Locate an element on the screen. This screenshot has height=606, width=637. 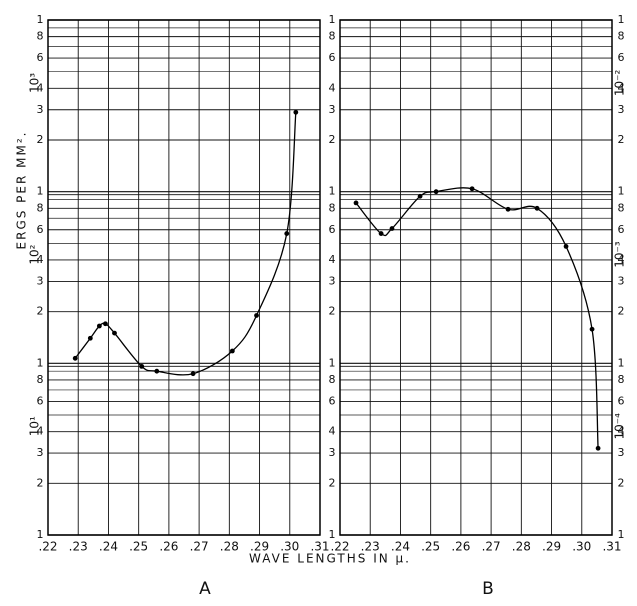
y-axis-label: ERGS PER MM². is located at coordinates (22, 190).